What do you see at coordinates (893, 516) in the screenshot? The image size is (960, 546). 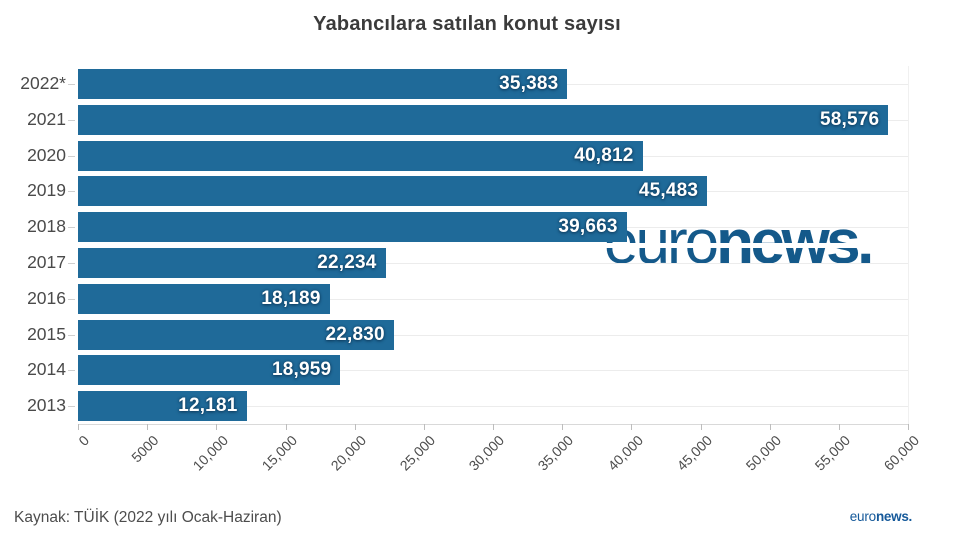 I see `footer-logo-text-news: news.` at bounding box center [893, 516].